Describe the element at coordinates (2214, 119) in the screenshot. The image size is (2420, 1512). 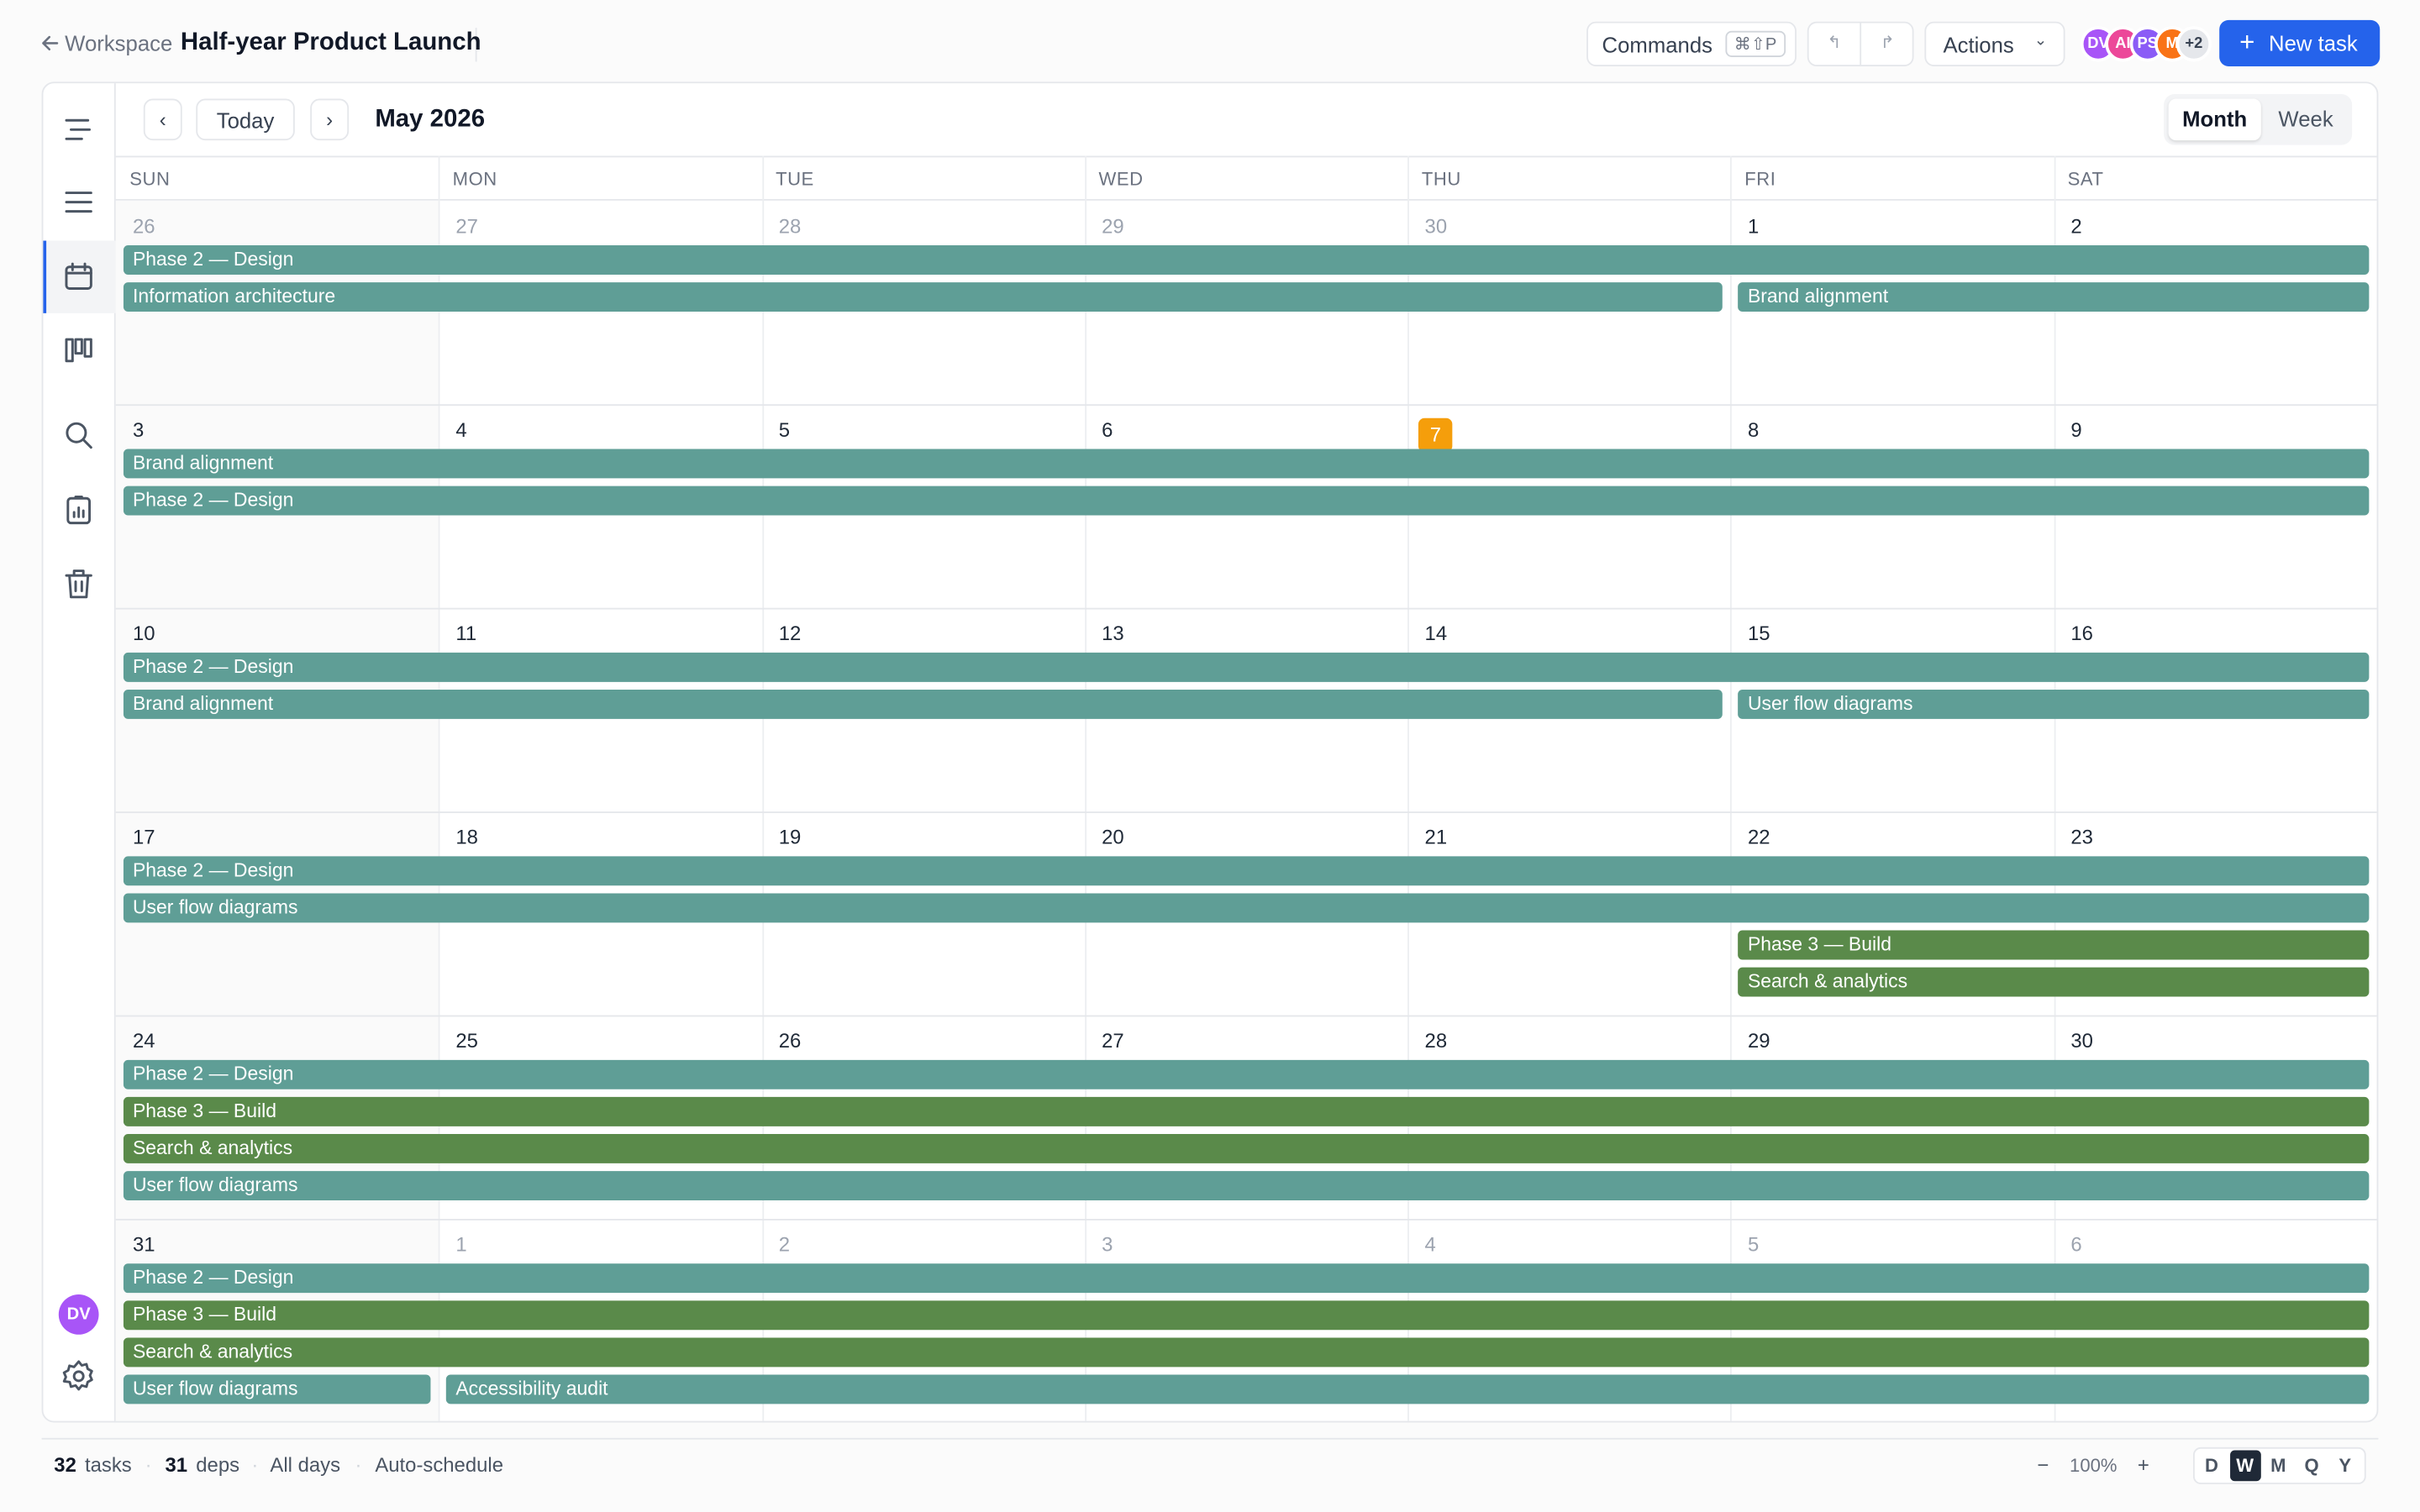
I see `view-option: Month` at that location.